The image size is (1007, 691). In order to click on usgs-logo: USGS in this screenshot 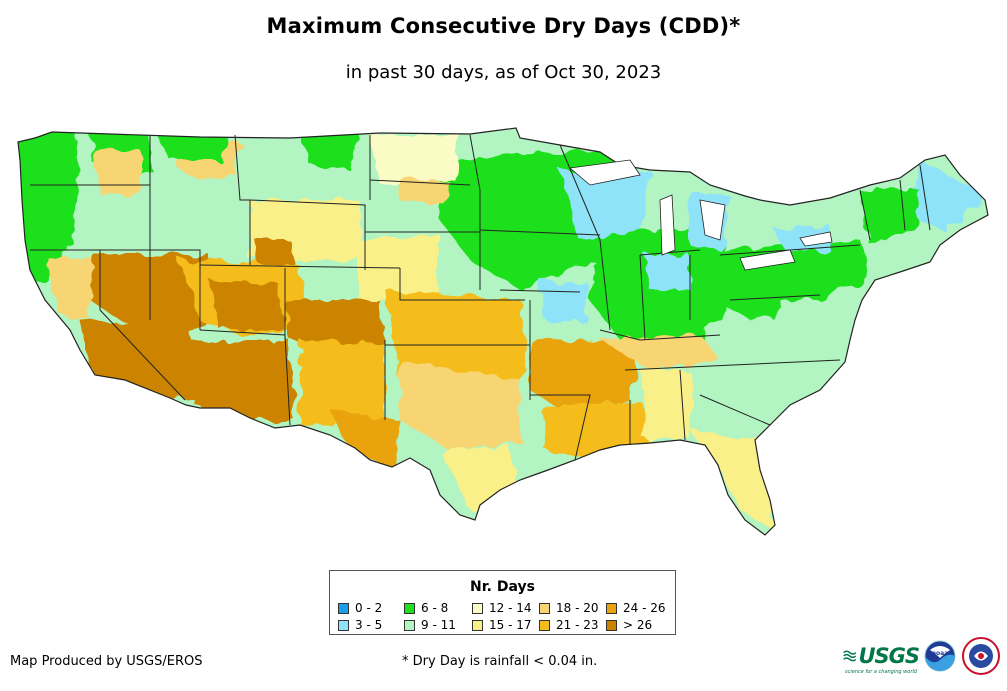, I will do `click(881, 656)`.